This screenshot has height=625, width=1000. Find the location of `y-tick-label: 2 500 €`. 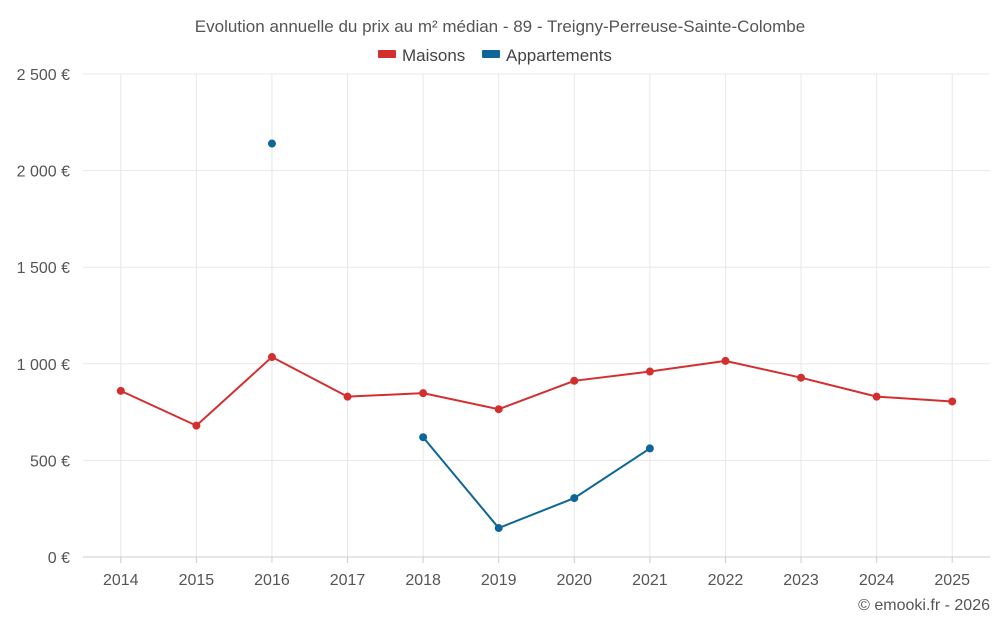

y-tick-label: 2 500 € is located at coordinates (43, 75).